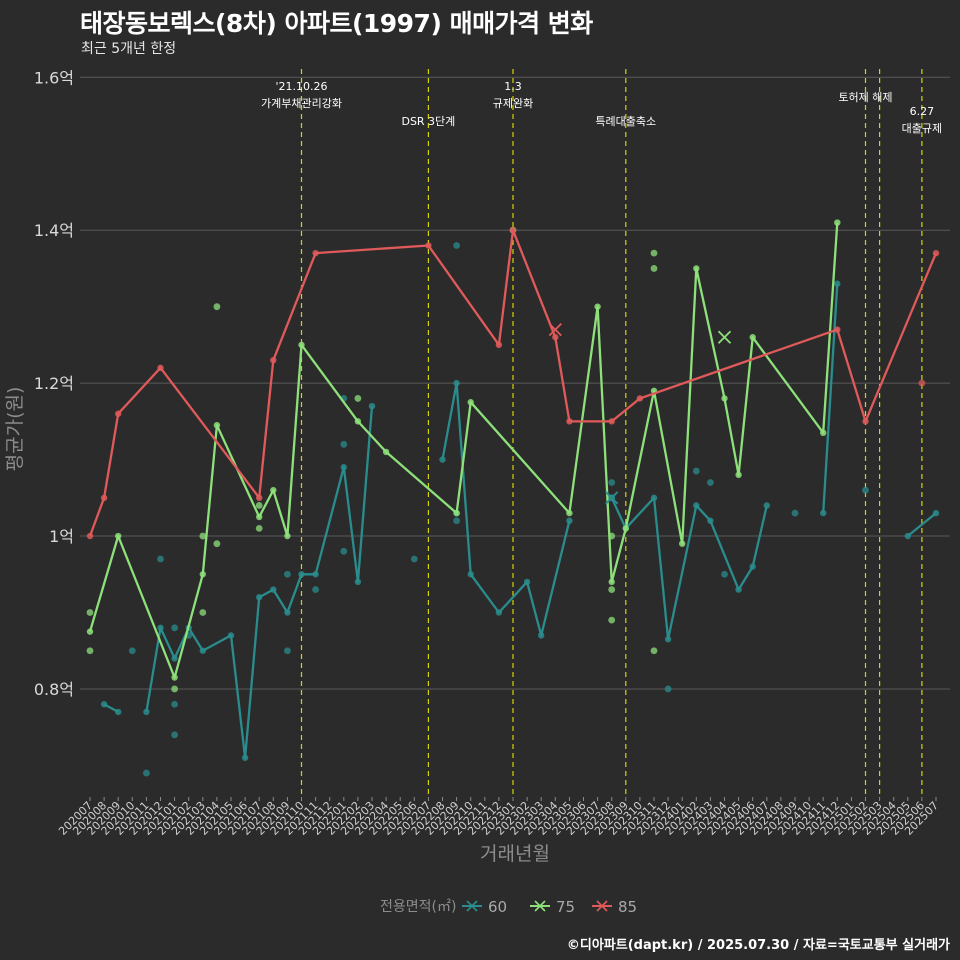  Describe the element at coordinates (472, 906) in the screenshot. I see `legend-swatch-marker` at that location.